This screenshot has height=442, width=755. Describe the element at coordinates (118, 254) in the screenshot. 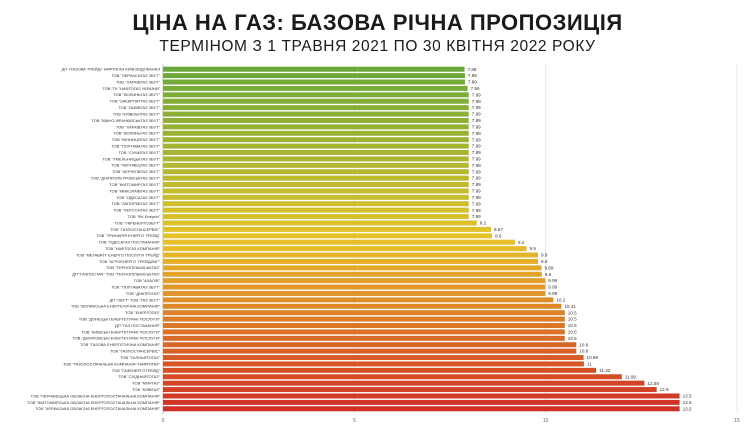

I see `category-label: ТОВ "МЕГАВАТТ ЕНЕРГО ПОСЛУГИ ТРЕЙД"` at that location.